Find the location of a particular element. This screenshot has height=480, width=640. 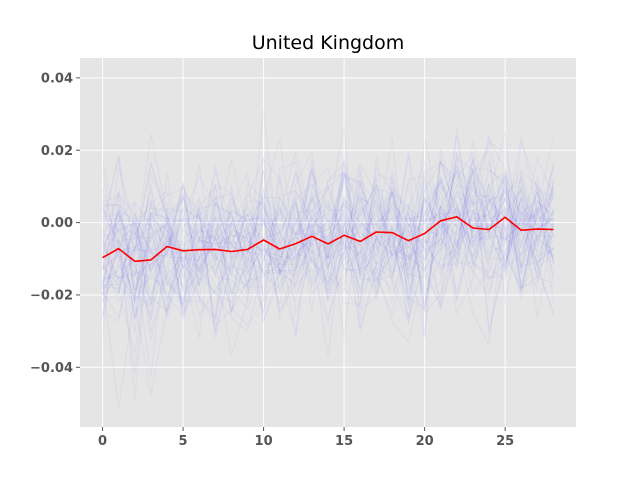

y-axis: −0.04 −0.02 0.00 0.02 0.04 is located at coordinates (55, 223).